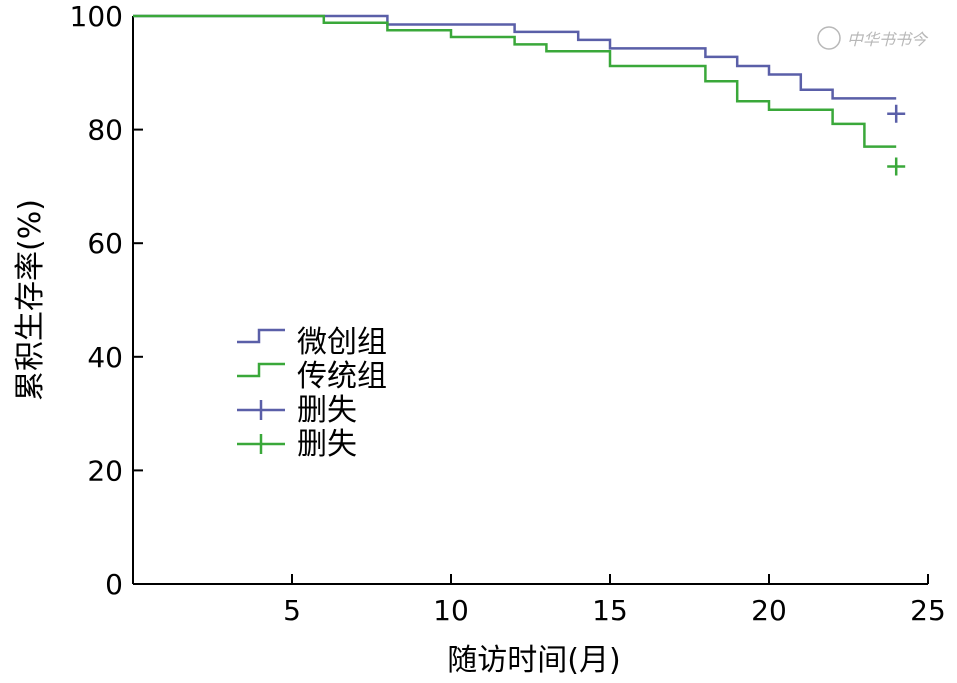  I want to click on x-tick-label: 25, so click(928, 610).